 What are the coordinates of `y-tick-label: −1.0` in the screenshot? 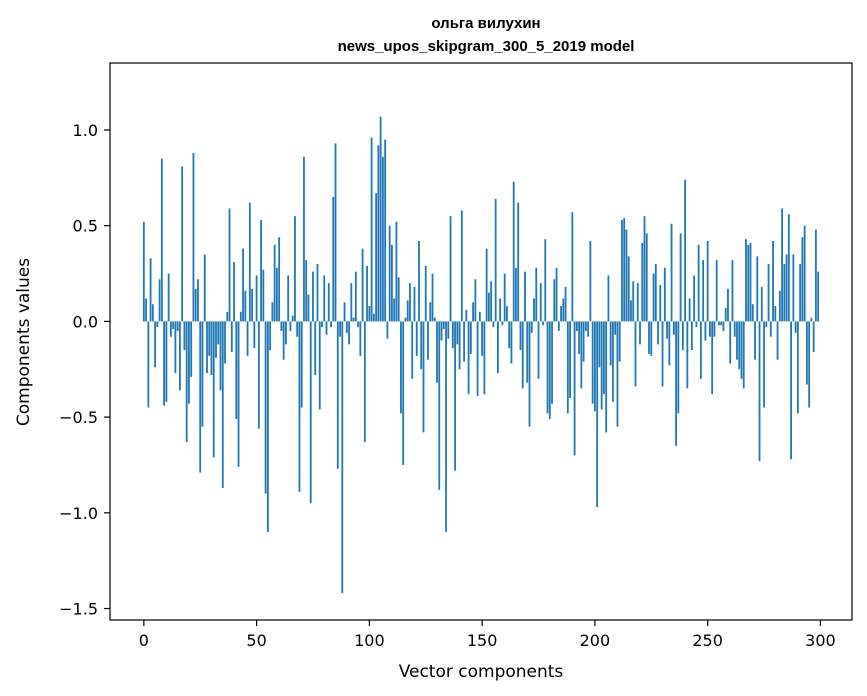 It's located at (78, 513).